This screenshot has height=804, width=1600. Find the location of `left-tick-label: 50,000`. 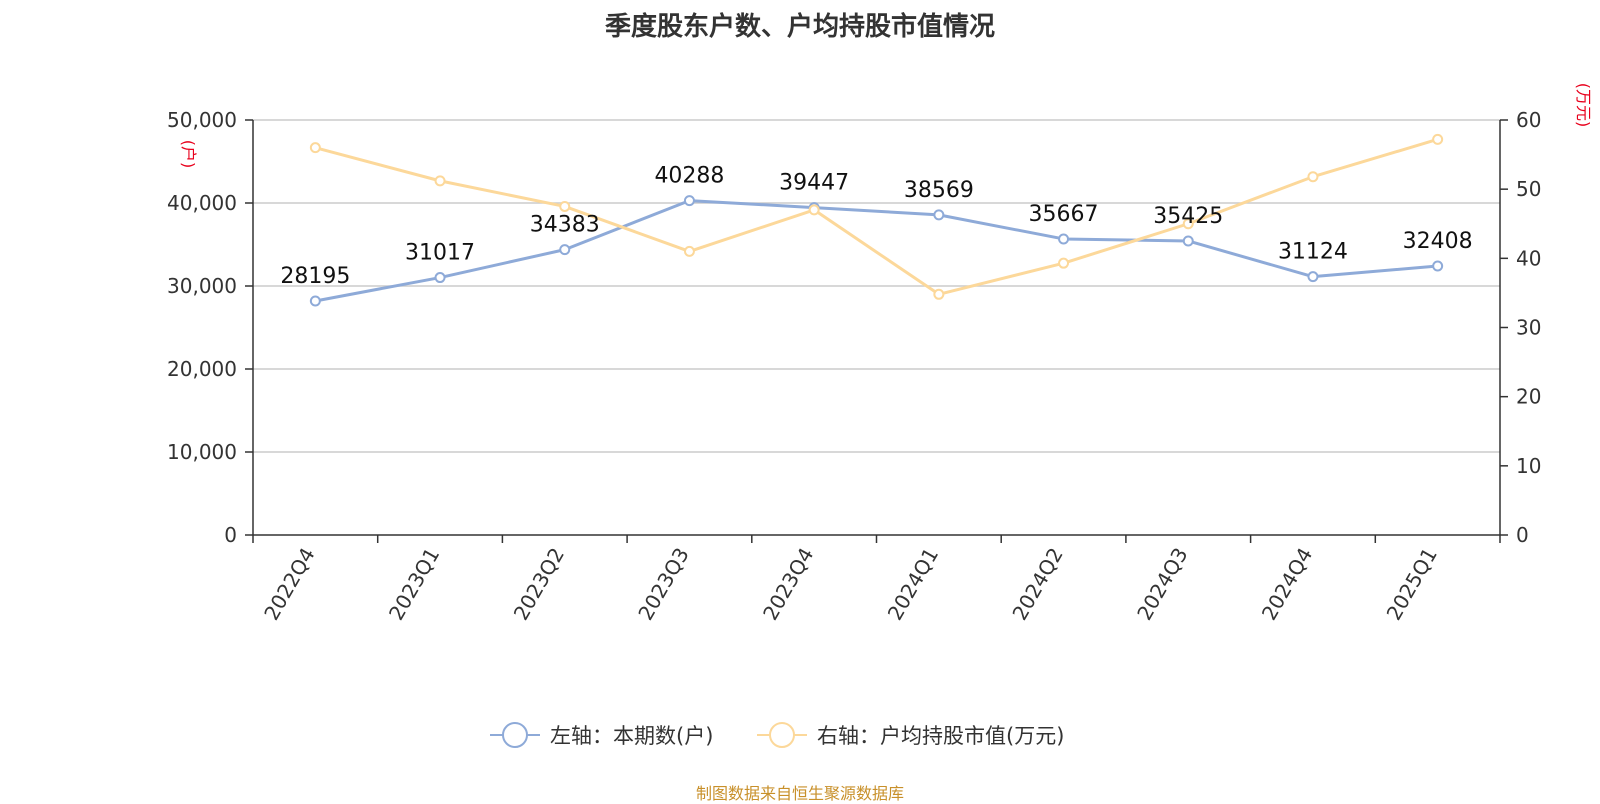

left-tick-label: 50,000 is located at coordinates (202, 120).